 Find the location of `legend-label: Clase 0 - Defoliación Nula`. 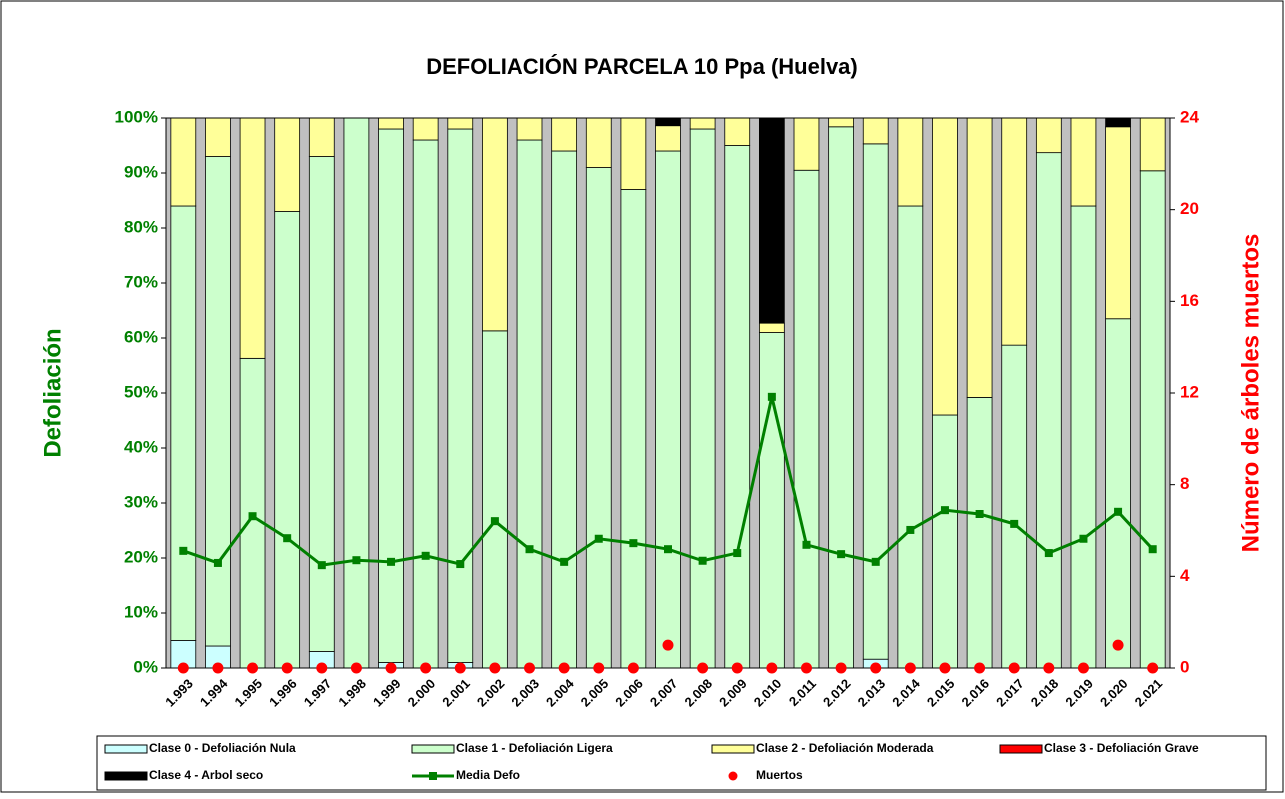

legend-label: Clase 0 - Defoliación Nula is located at coordinates (222, 748).